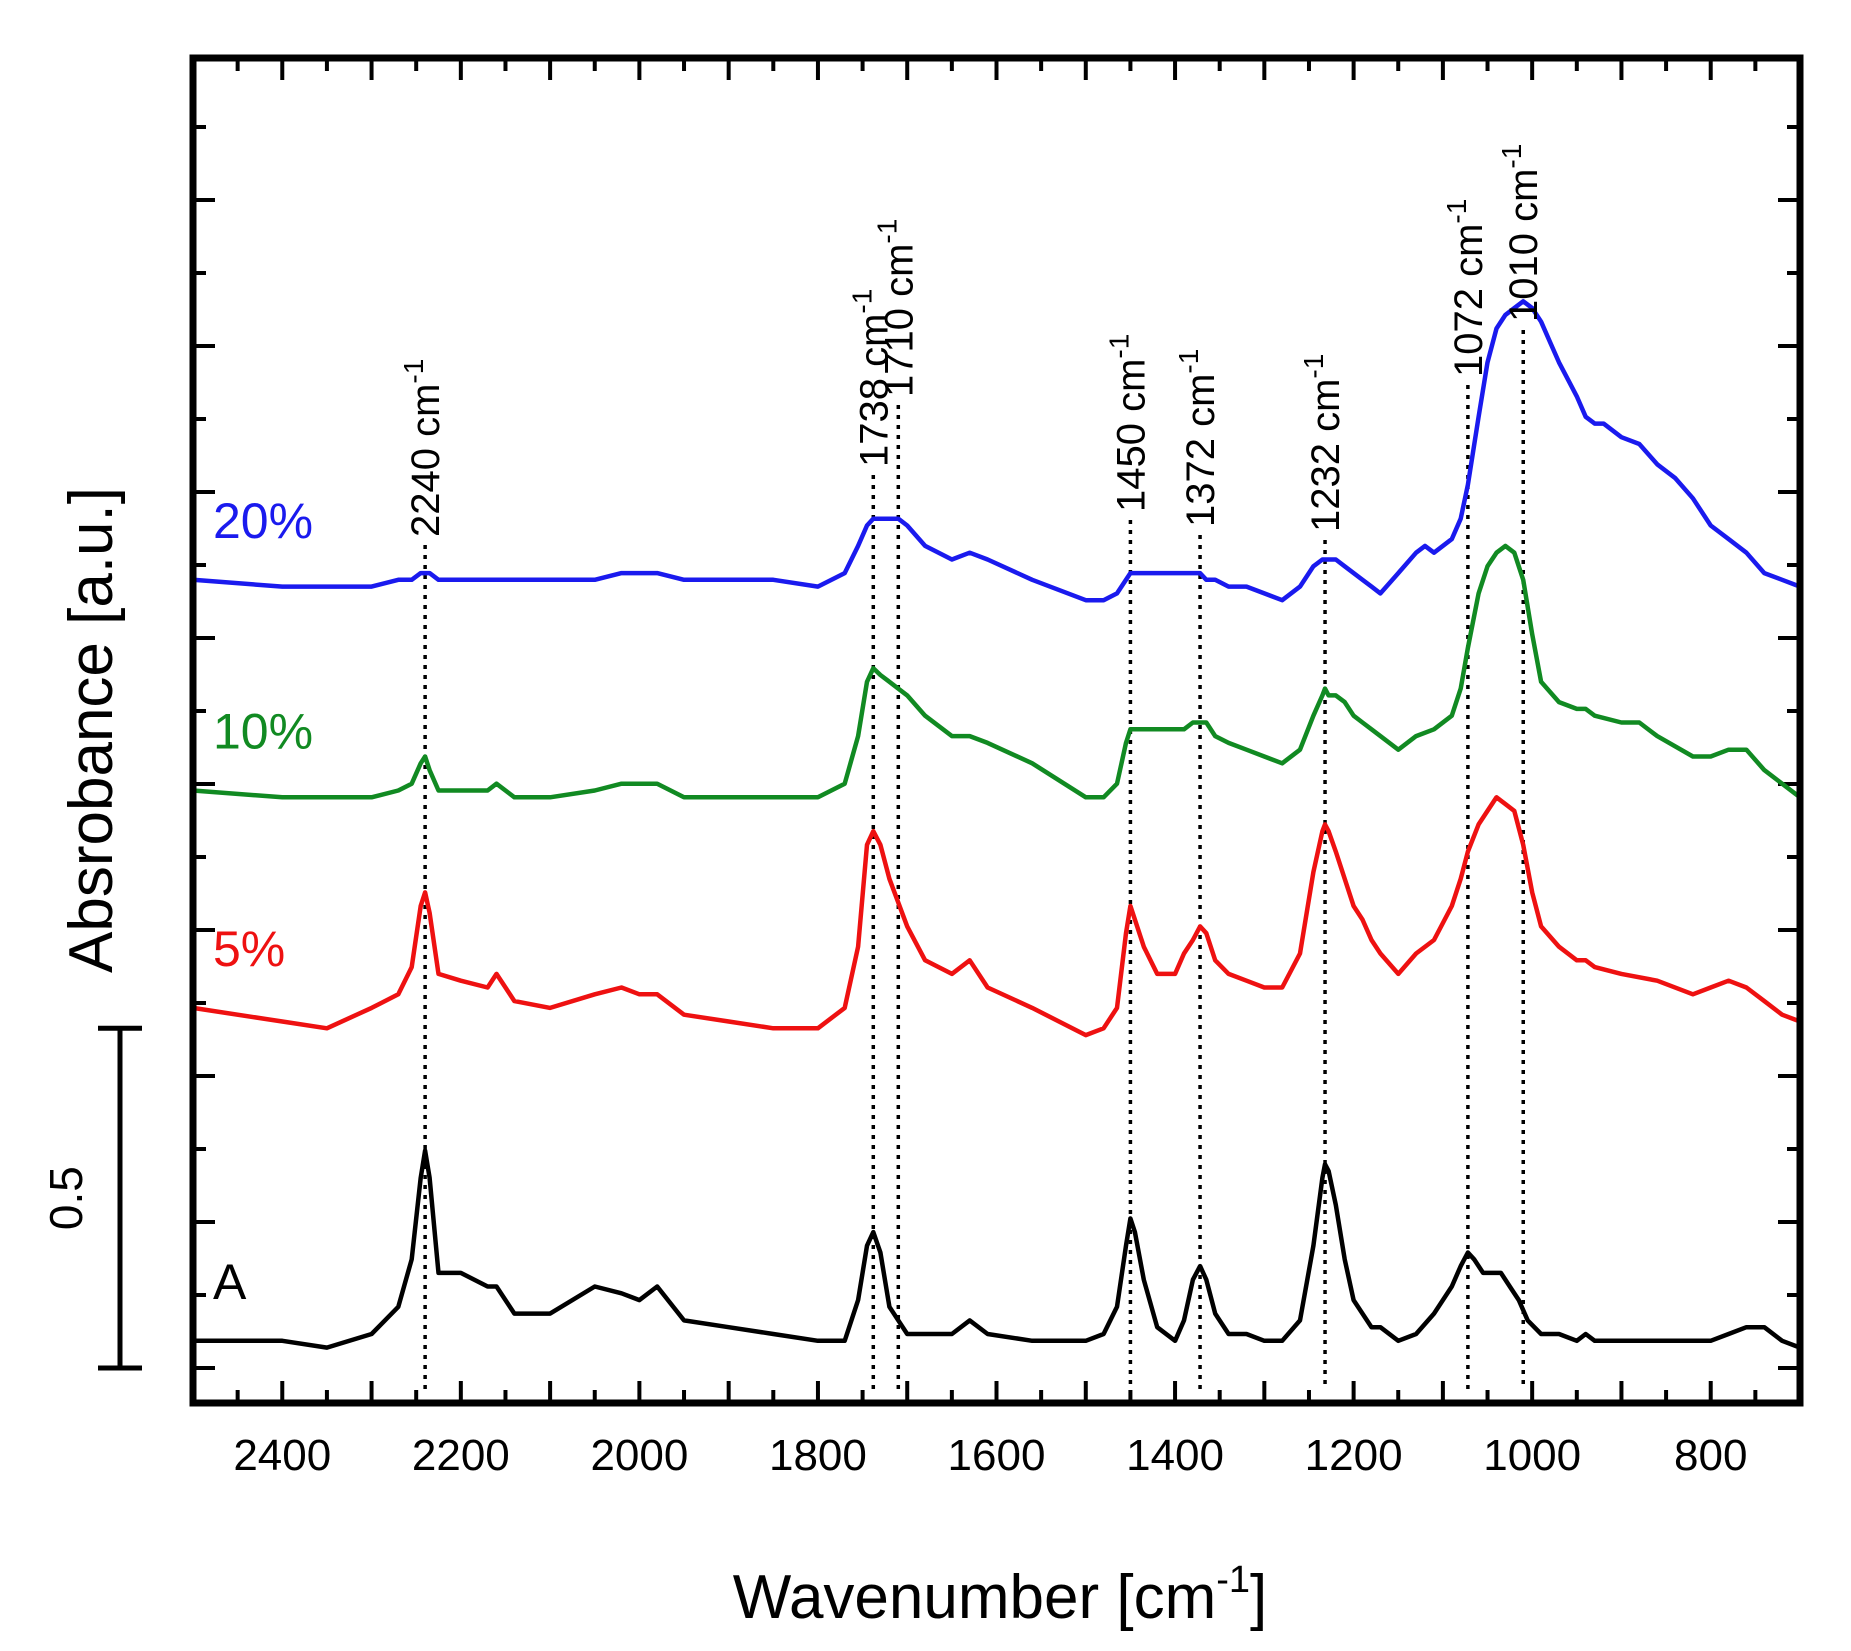 The image size is (1851, 1651). What do you see at coordinates (1131, 435) in the screenshot?
I see `peak-label-text: 1450 cm` at bounding box center [1131, 435].